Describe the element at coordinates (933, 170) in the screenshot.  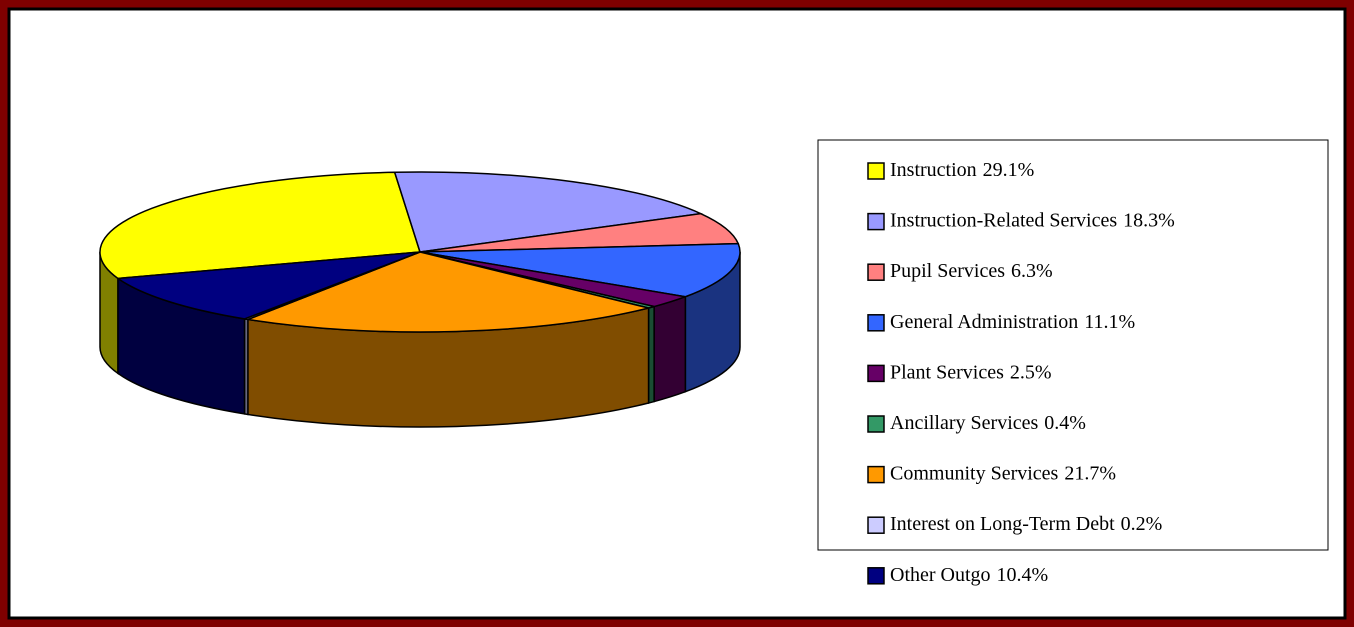
I see `legend-name: Instruction` at that location.